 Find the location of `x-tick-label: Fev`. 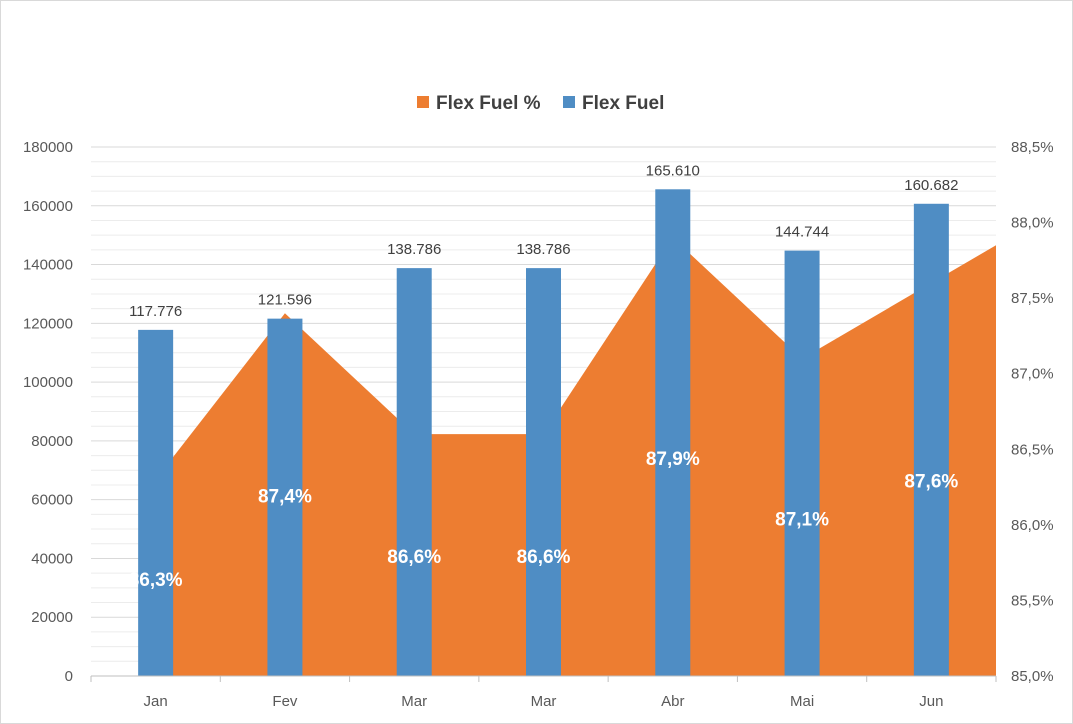

x-tick-label: Fev is located at coordinates (285, 701).